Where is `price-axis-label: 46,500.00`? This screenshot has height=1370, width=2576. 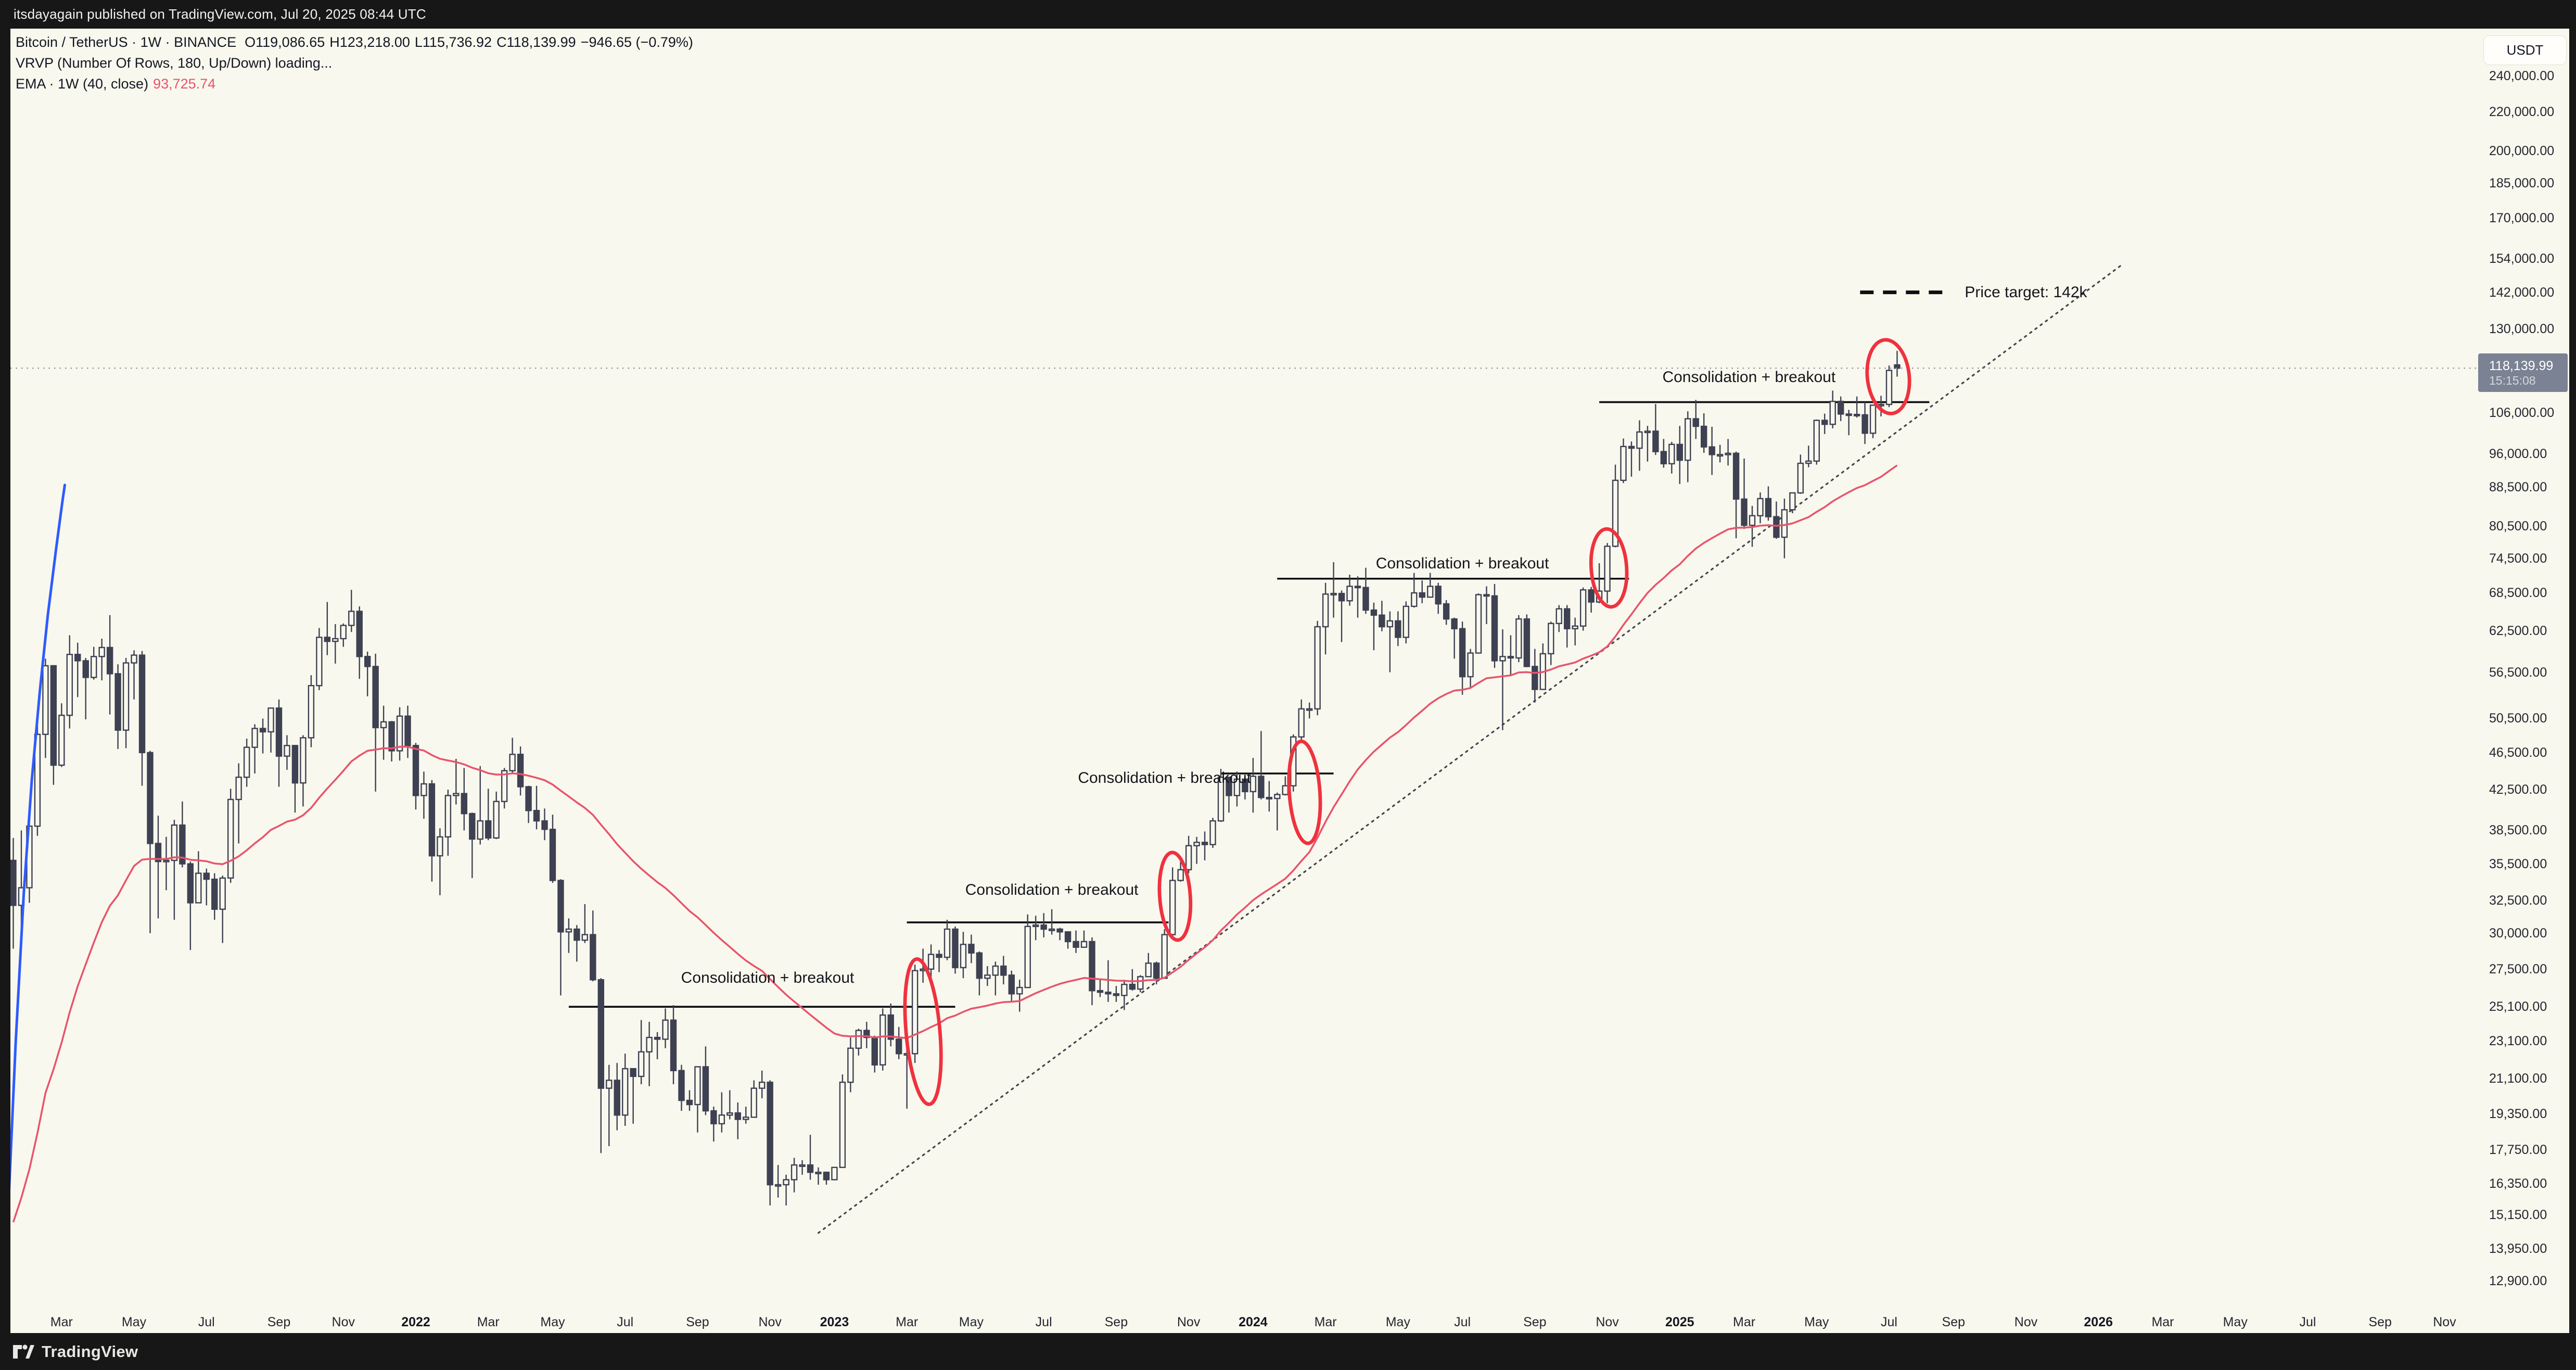 price-axis-label: 46,500.00 is located at coordinates (2518, 752).